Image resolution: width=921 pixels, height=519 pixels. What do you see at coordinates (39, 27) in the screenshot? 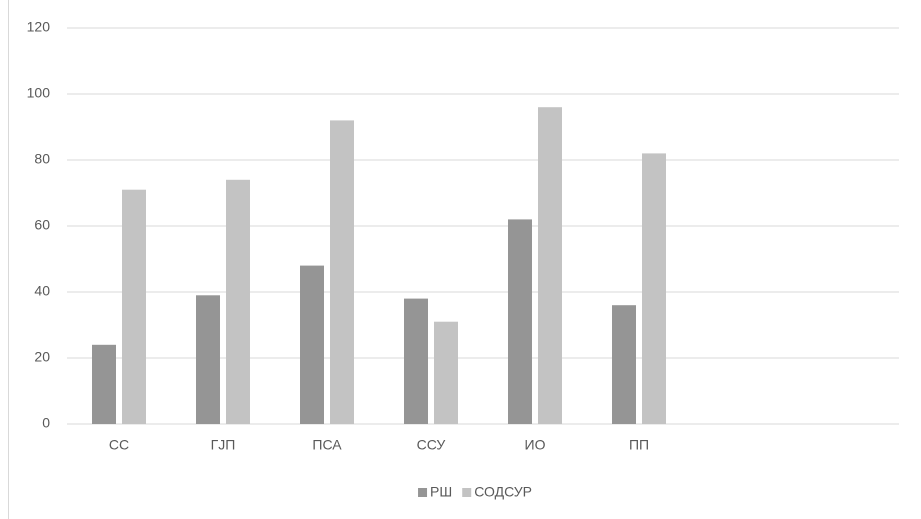
I see `y-tick-label: 120` at bounding box center [39, 27].